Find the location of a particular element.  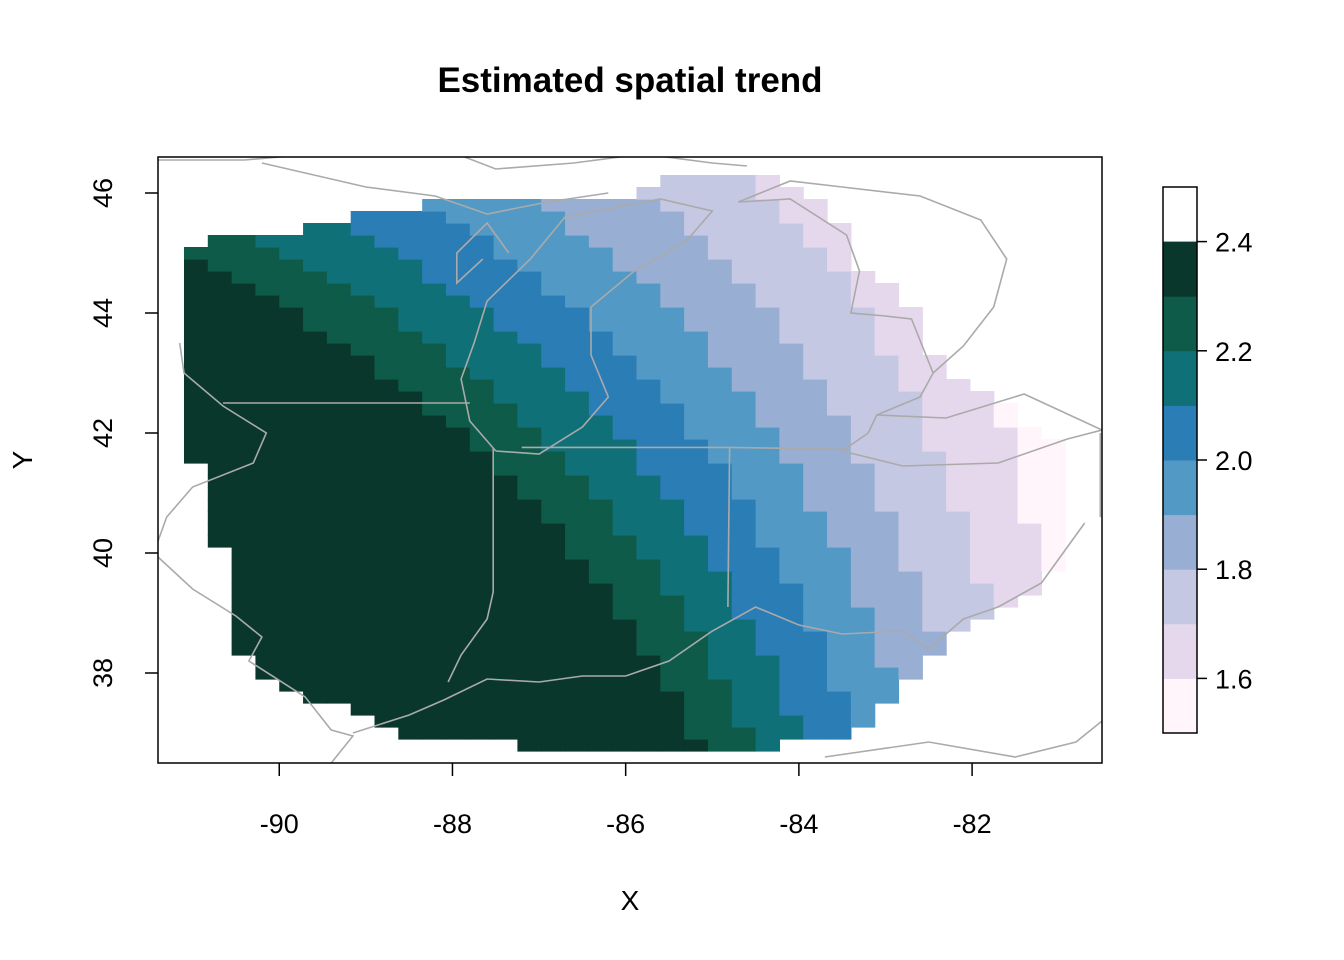

colorbar-swatch is located at coordinates (1180, 651).